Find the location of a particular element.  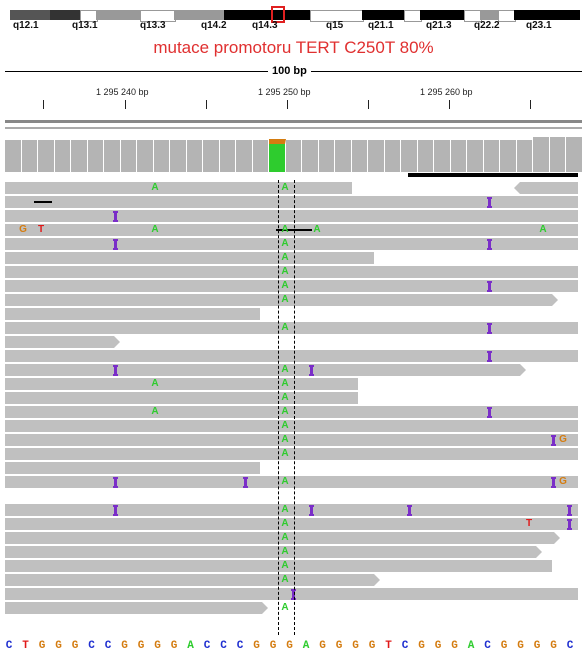

band-label: q15 is located at coordinates (335, 25).